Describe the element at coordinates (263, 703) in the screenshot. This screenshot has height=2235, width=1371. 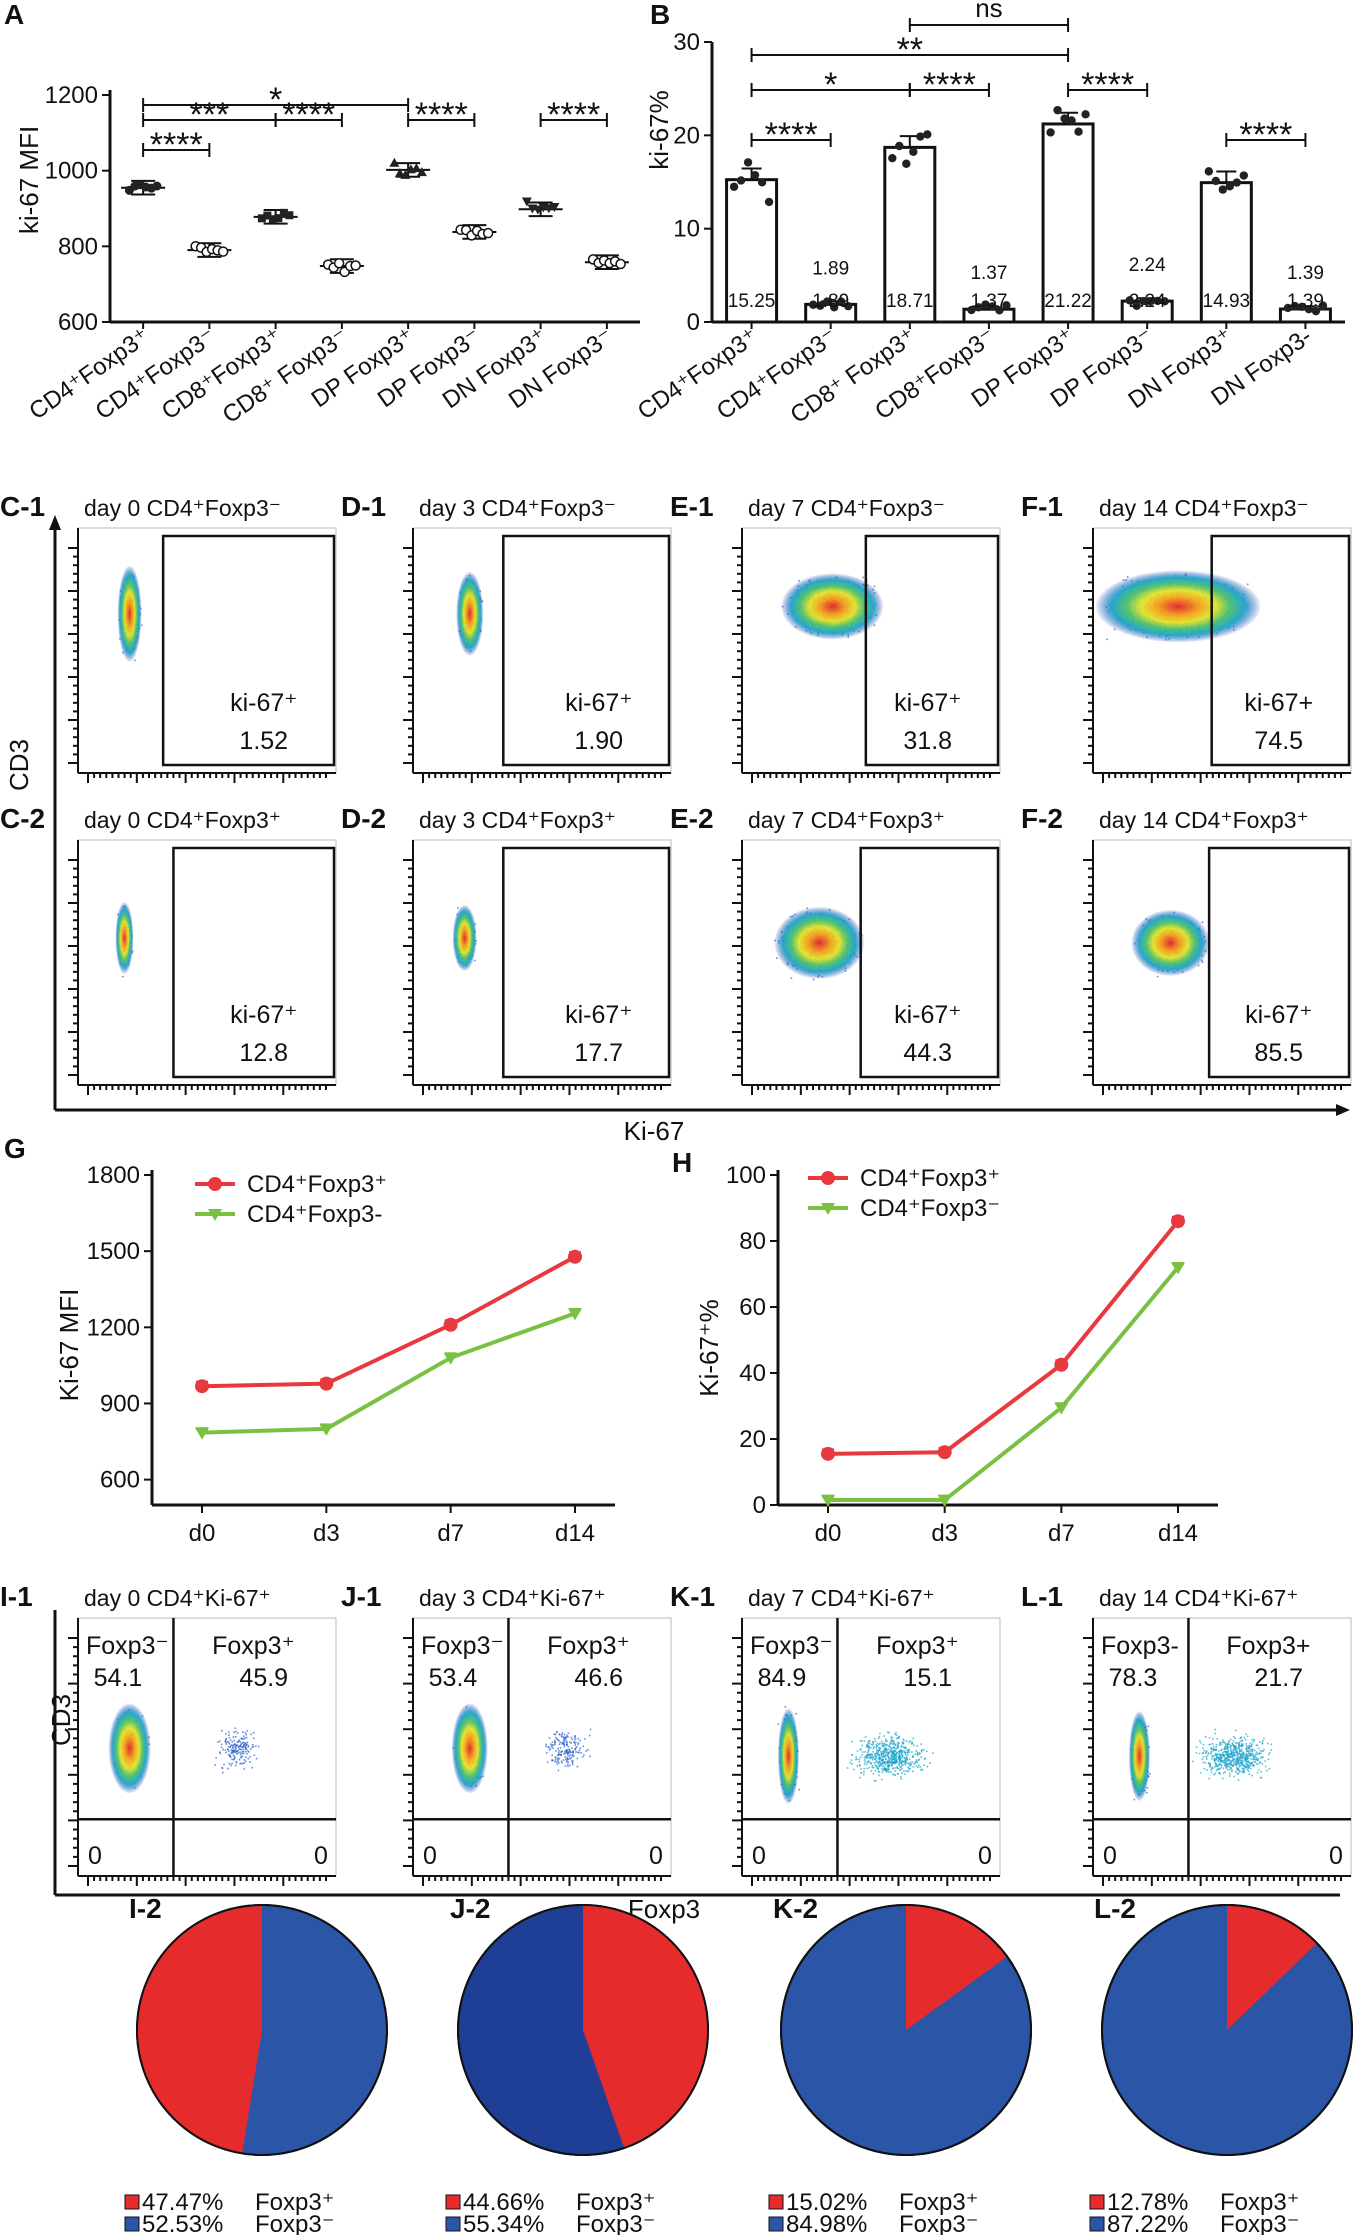
I see `flow-c-1-gate-label: ki-67⁺` at that location.